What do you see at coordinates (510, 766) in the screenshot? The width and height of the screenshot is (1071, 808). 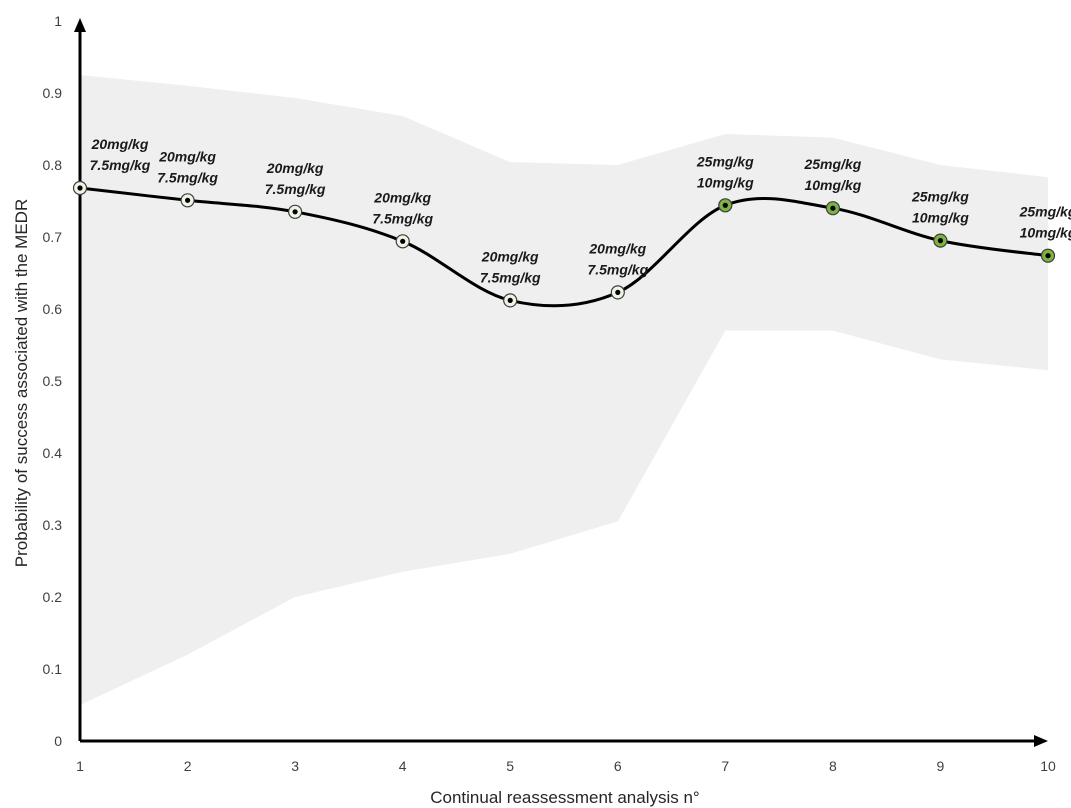 I see `x-tick-label: 5` at bounding box center [510, 766].